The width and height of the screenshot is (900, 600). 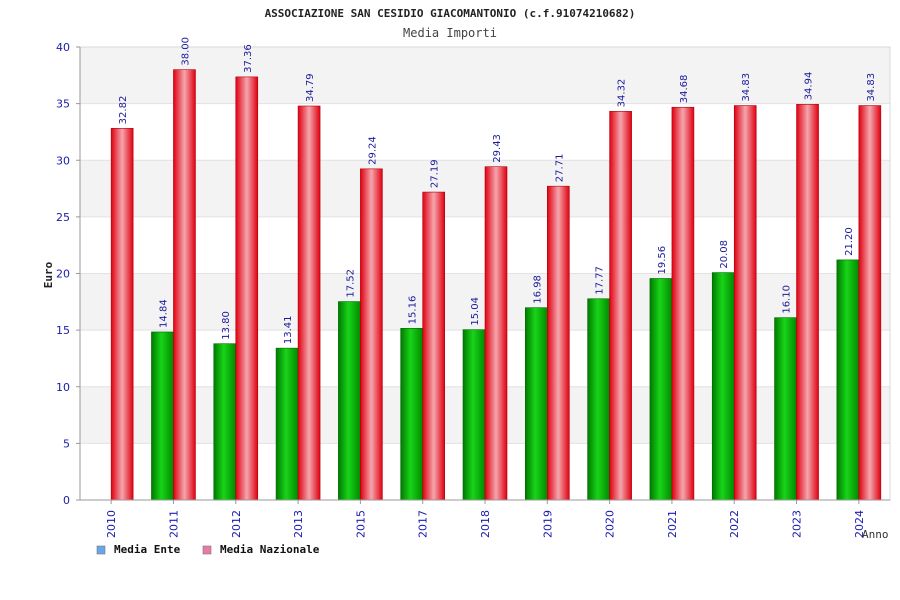 What do you see at coordinates (248, 58) in the screenshot?
I see `bar-value-label: 37.36` at bounding box center [248, 58].